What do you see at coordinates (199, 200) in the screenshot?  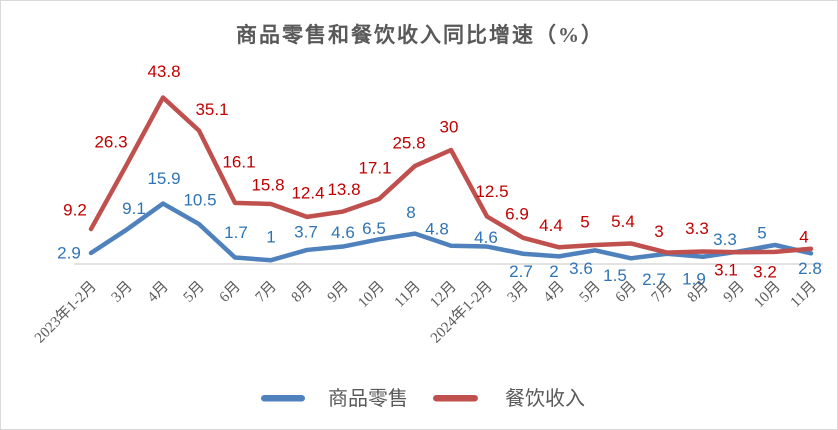 I see `retail-data-label: 10.5` at bounding box center [199, 200].